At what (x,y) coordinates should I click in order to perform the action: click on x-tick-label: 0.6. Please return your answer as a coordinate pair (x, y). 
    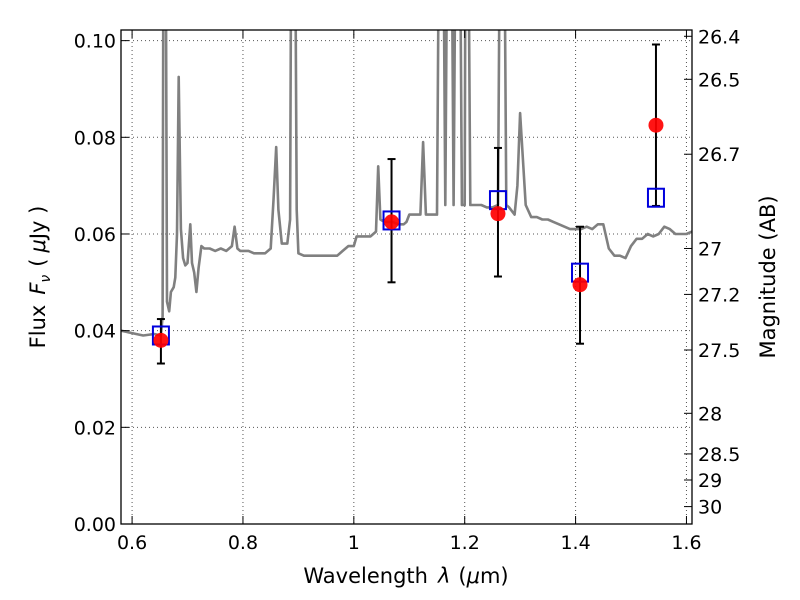
    Looking at the image, I should click on (132, 543).